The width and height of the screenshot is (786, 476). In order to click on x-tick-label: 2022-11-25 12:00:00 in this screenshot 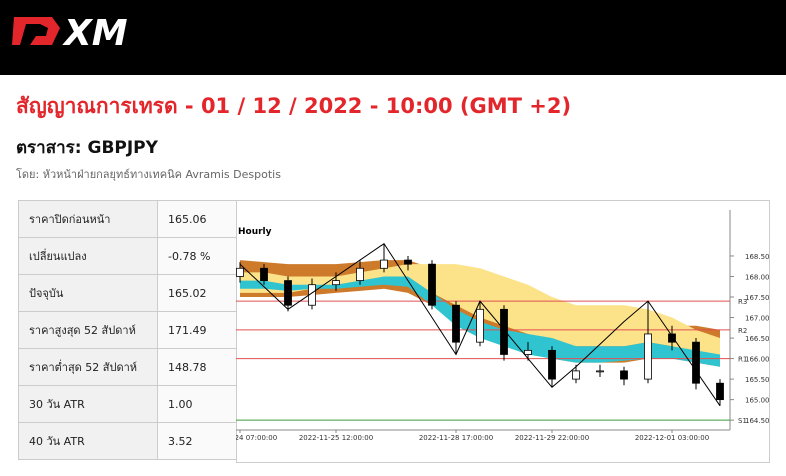, I will do `click(336, 438)`.